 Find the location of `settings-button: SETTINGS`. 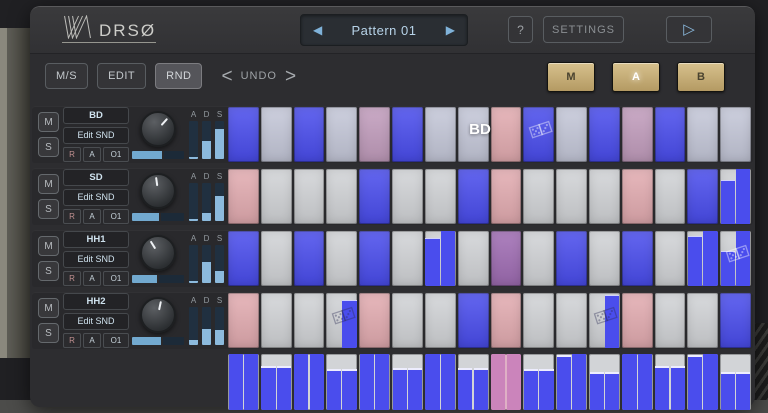

settings-button: SETTINGS is located at coordinates (583, 29).